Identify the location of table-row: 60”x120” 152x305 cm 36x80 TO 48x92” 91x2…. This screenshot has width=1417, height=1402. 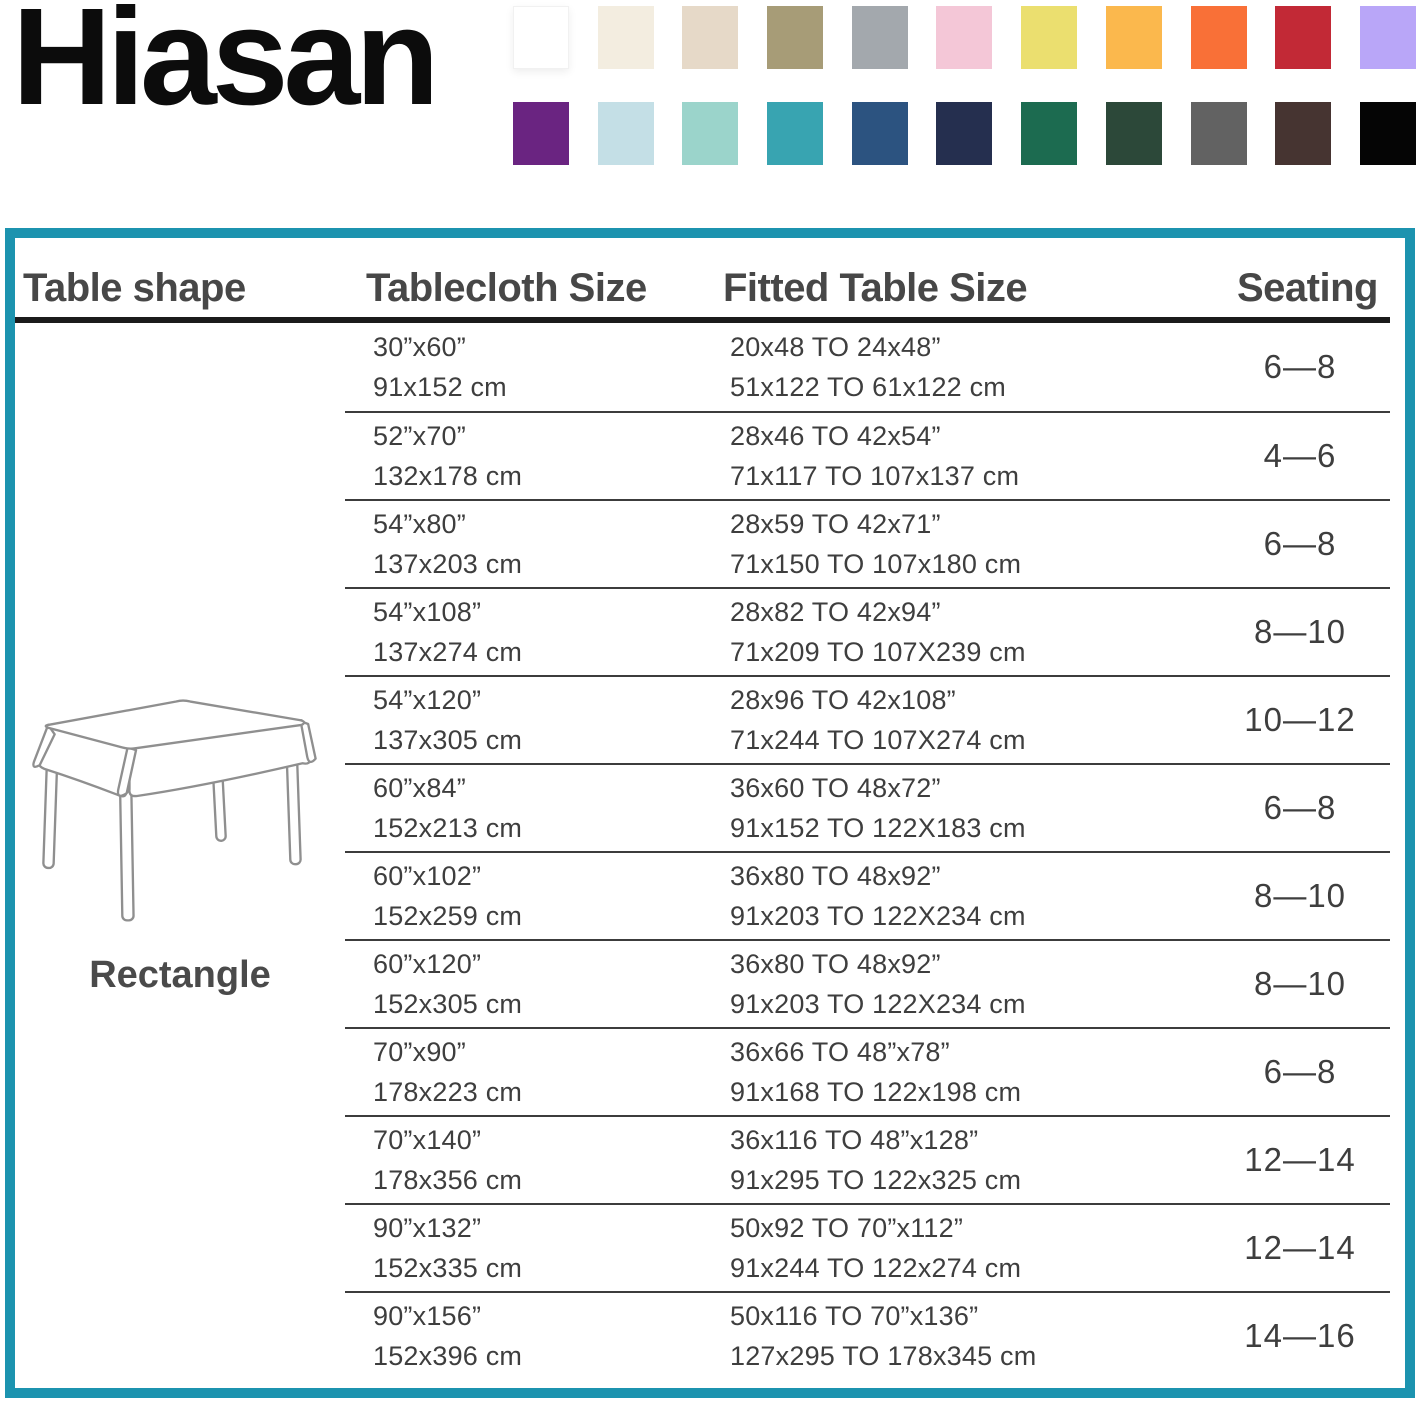
(867, 983).